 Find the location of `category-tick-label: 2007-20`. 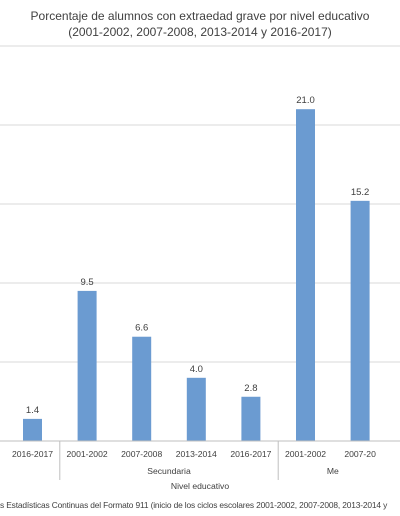

category-tick-label: 2007-20 is located at coordinates (360, 454).